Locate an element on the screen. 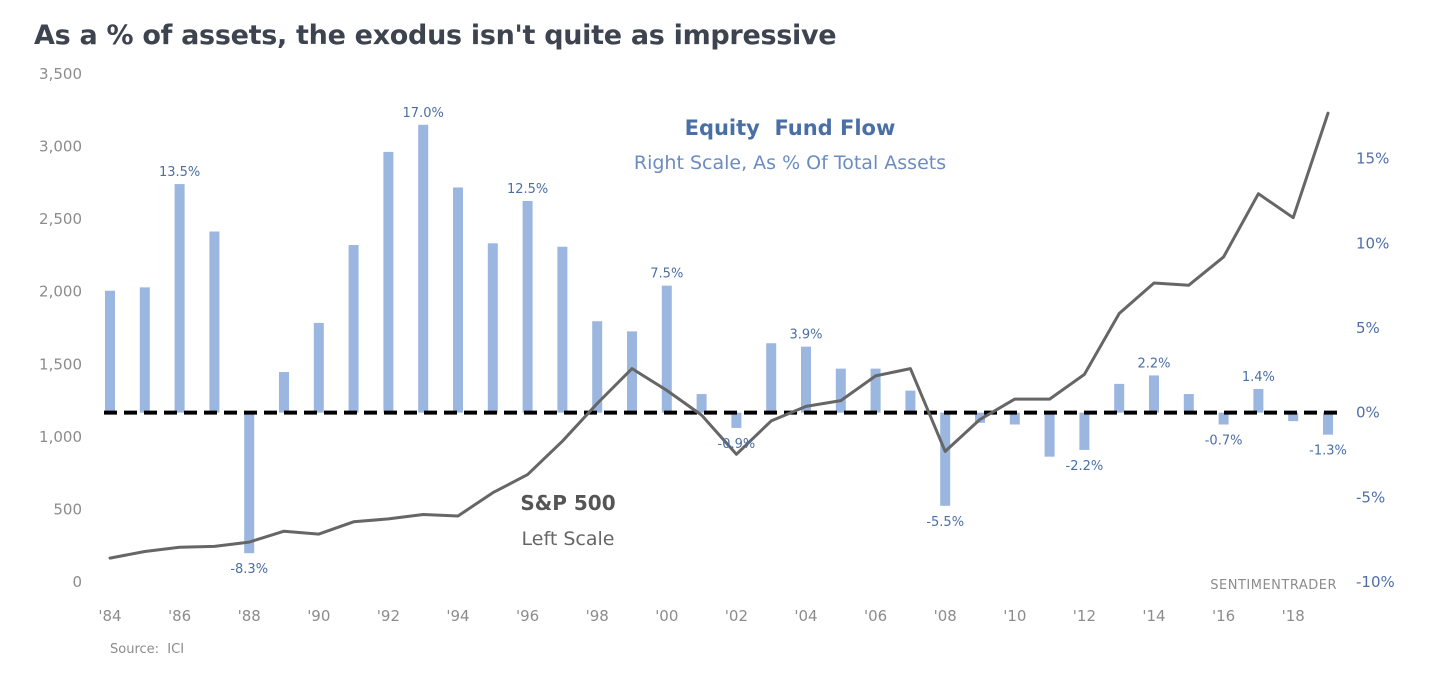 Image resolution: width=1447 pixels, height=690 pixels. bar-label-2012: -2.2% is located at coordinates (1085, 466).